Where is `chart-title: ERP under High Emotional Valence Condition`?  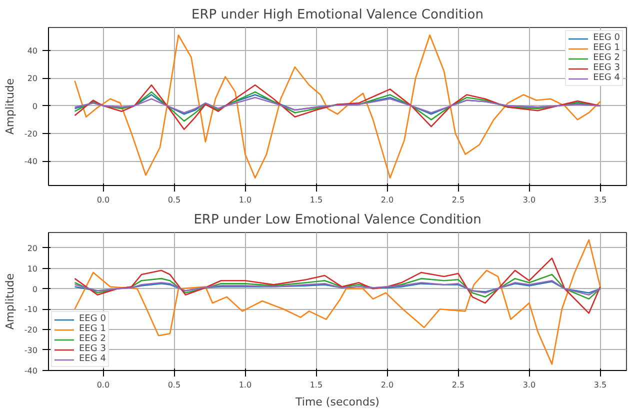 chart-title: ERP under High Emotional Valence Condition is located at coordinates (338, 15).